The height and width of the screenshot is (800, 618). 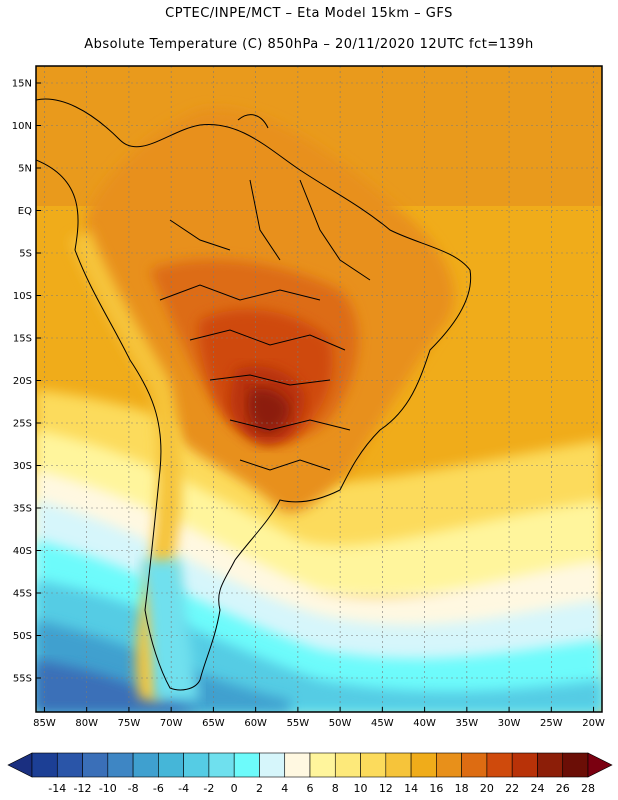 What do you see at coordinates (22, 381) in the screenshot?
I see `lat-tick-label: 20S` at bounding box center [22, 381].